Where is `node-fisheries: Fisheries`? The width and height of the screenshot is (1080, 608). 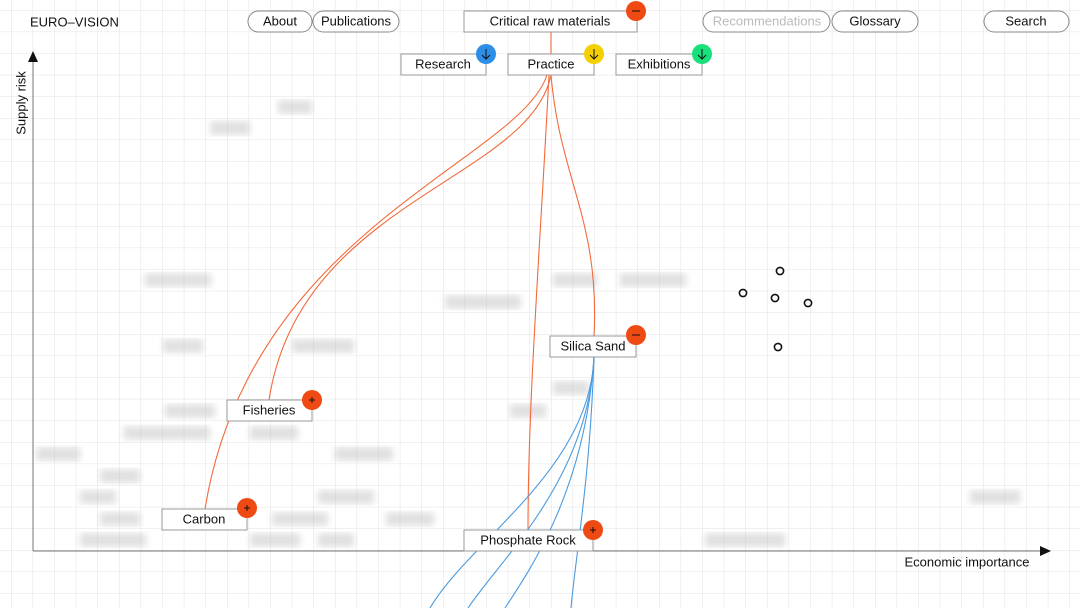 node-fisheries: Fisheries is located at coordinates (274, 406).